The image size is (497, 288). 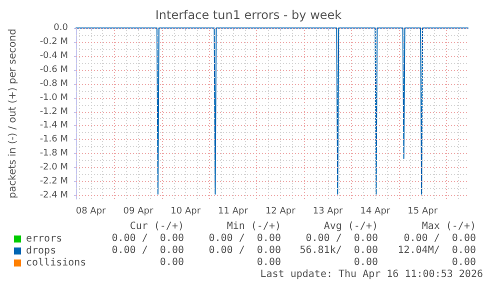 What do you see at coordinates (54, 97) in the screenshot?
I see `y-tick-label: -1.0 M` at bounding box center [54, 97].